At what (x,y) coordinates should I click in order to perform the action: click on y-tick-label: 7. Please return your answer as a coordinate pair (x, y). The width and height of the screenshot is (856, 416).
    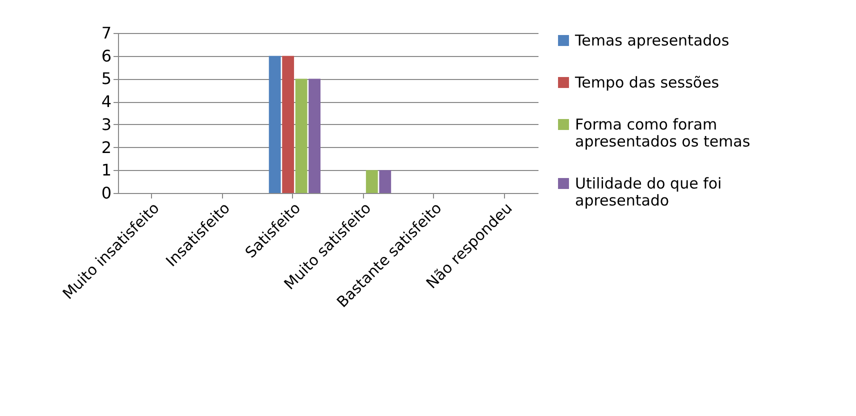
    Looking at the image, I should click on (106, 33).